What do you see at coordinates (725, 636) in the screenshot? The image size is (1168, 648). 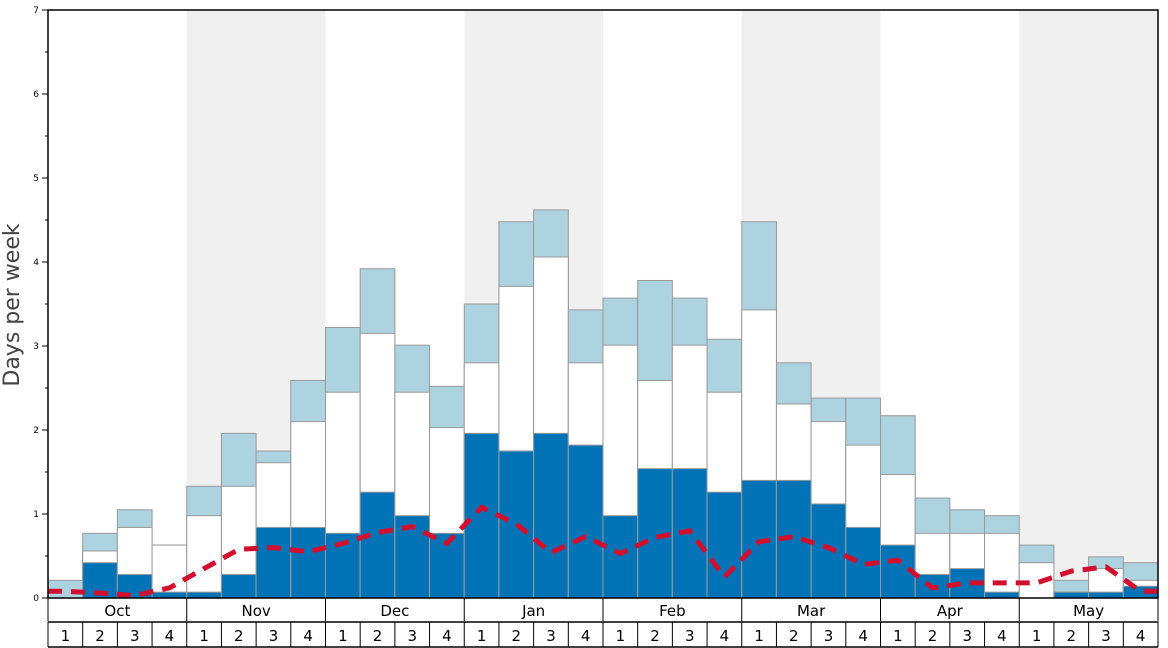 I see `week-label-20: 4` at bounding box center [725, 636].